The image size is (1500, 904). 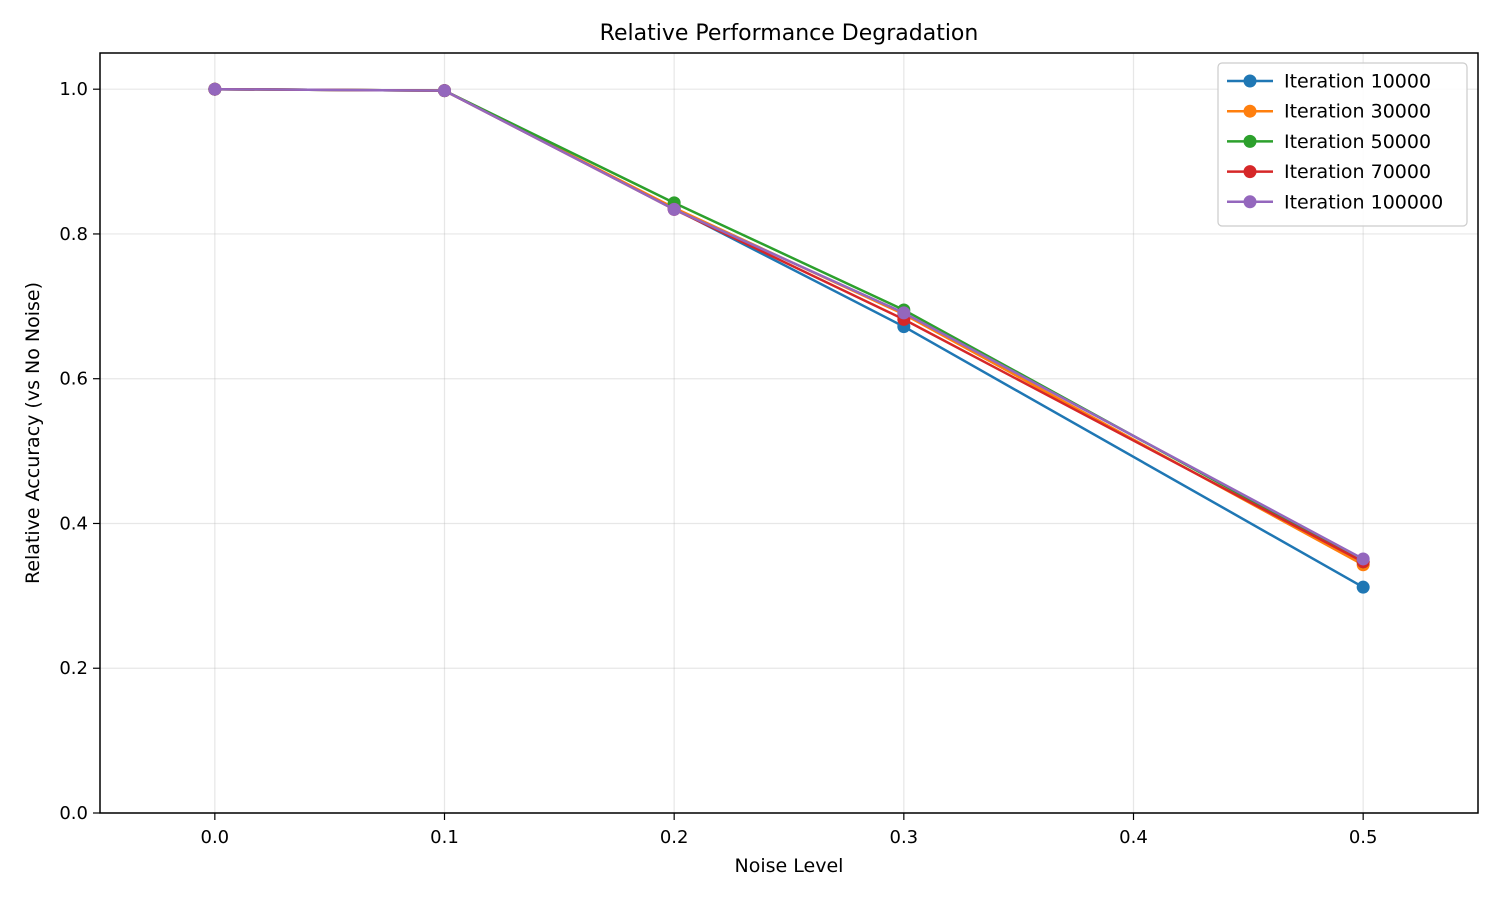 I want to click on legend-item: Iteration 100000, so click(x=1335, y=202).